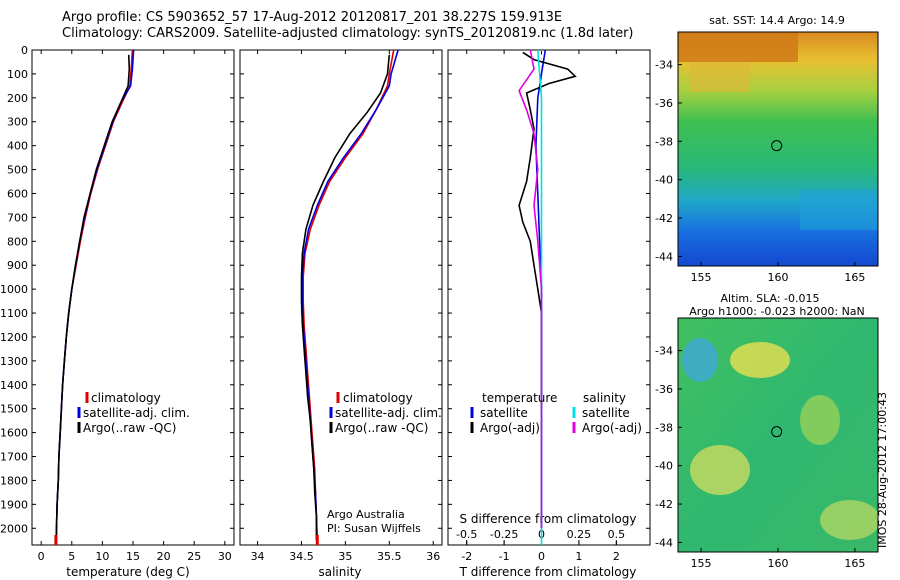 This screenshot has height=580, width=900. What do you see at coordinates (604, 398) in the screenshot?
I see `legend-heading-salinity: salinity` at bounding box center [604, 398].